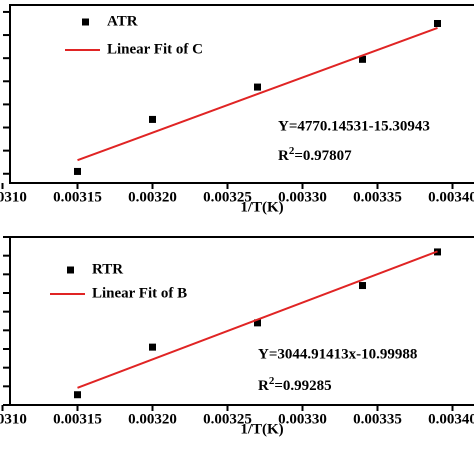 The width and height of the screenshot is (474, 474). I want to click on equation: Y=3044.91413x-10.99988, so click(337, 354).